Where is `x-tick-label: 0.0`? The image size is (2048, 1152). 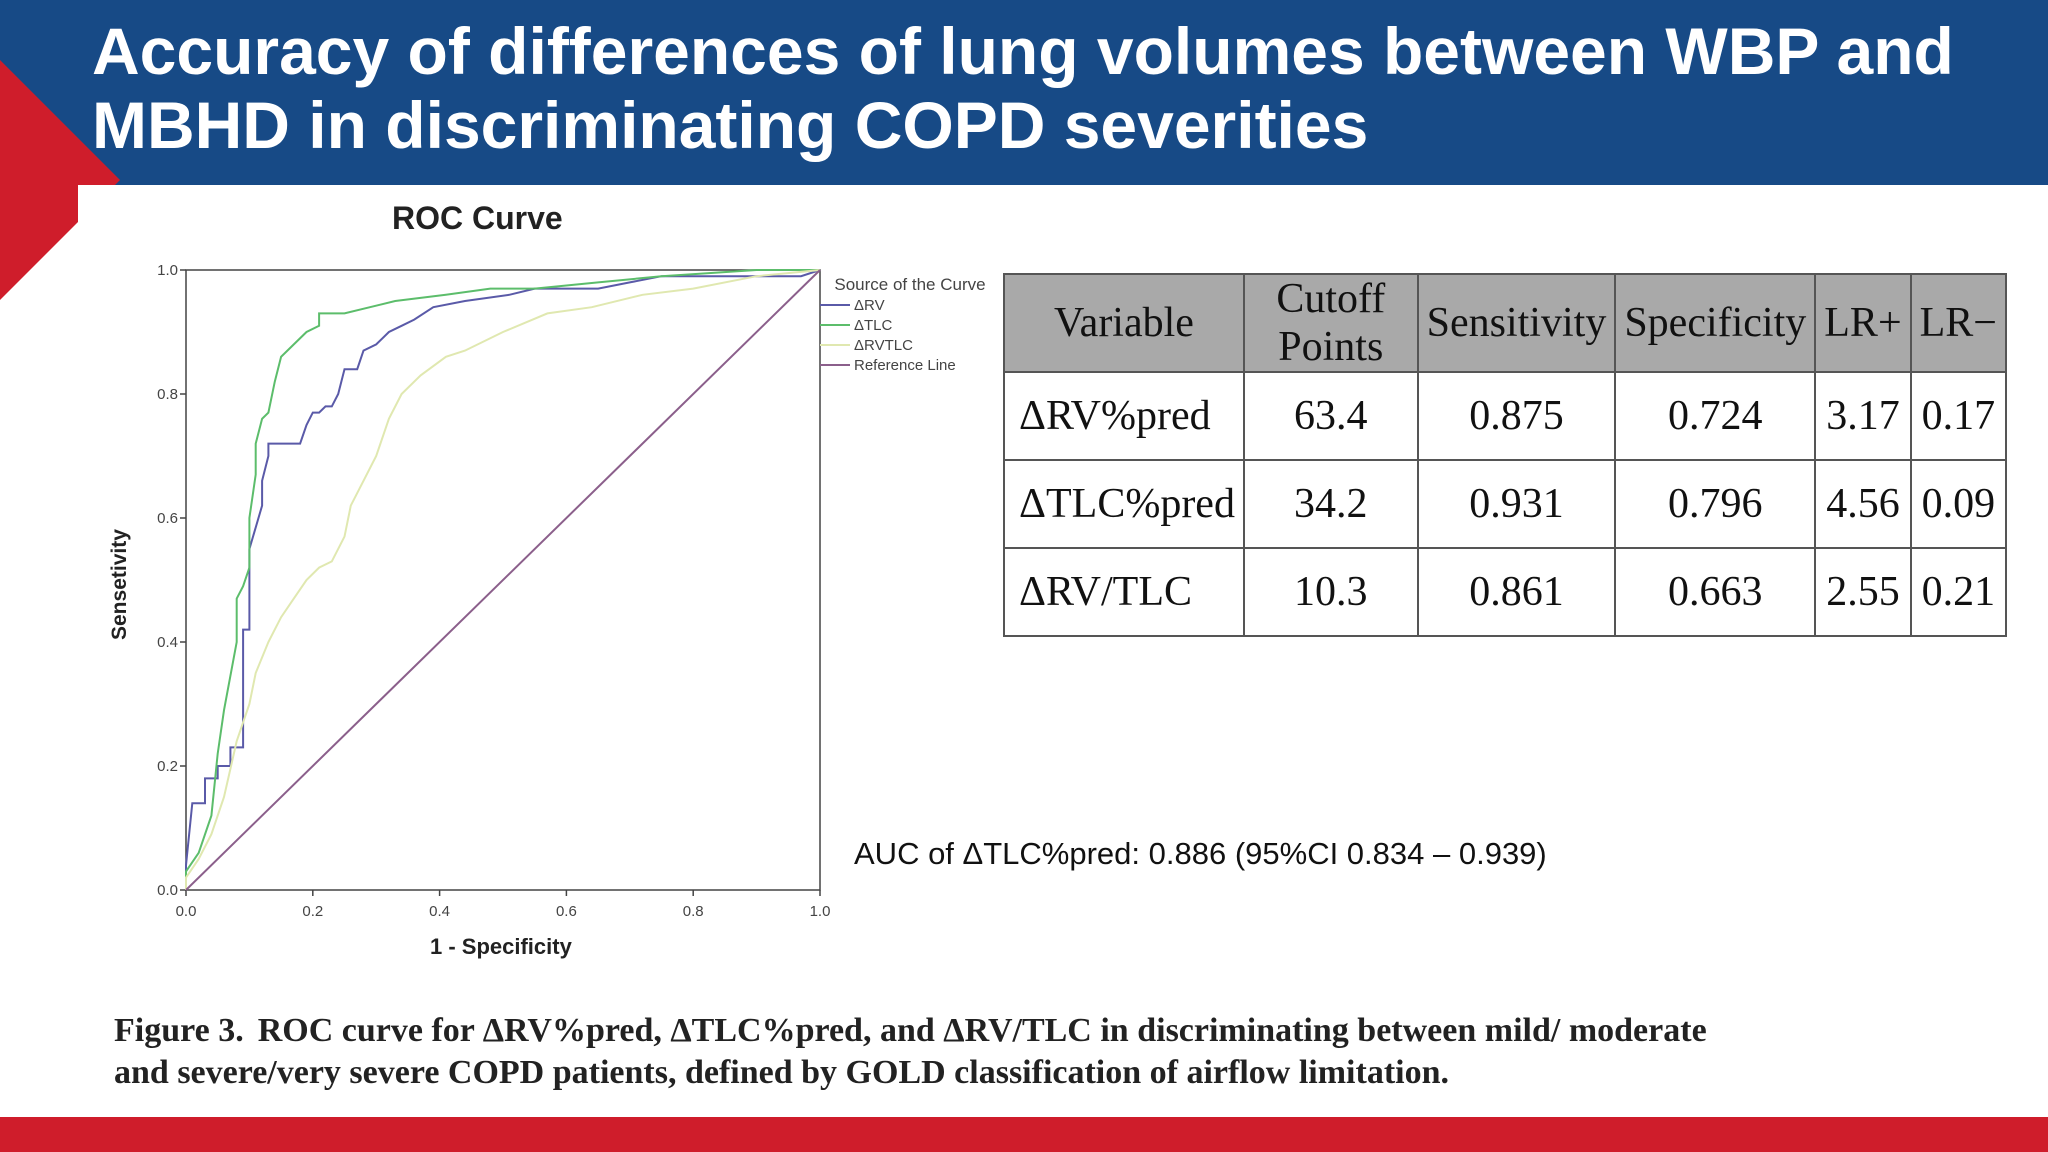
x-tick-label: 0.0 is located at coordinates (186, 911).